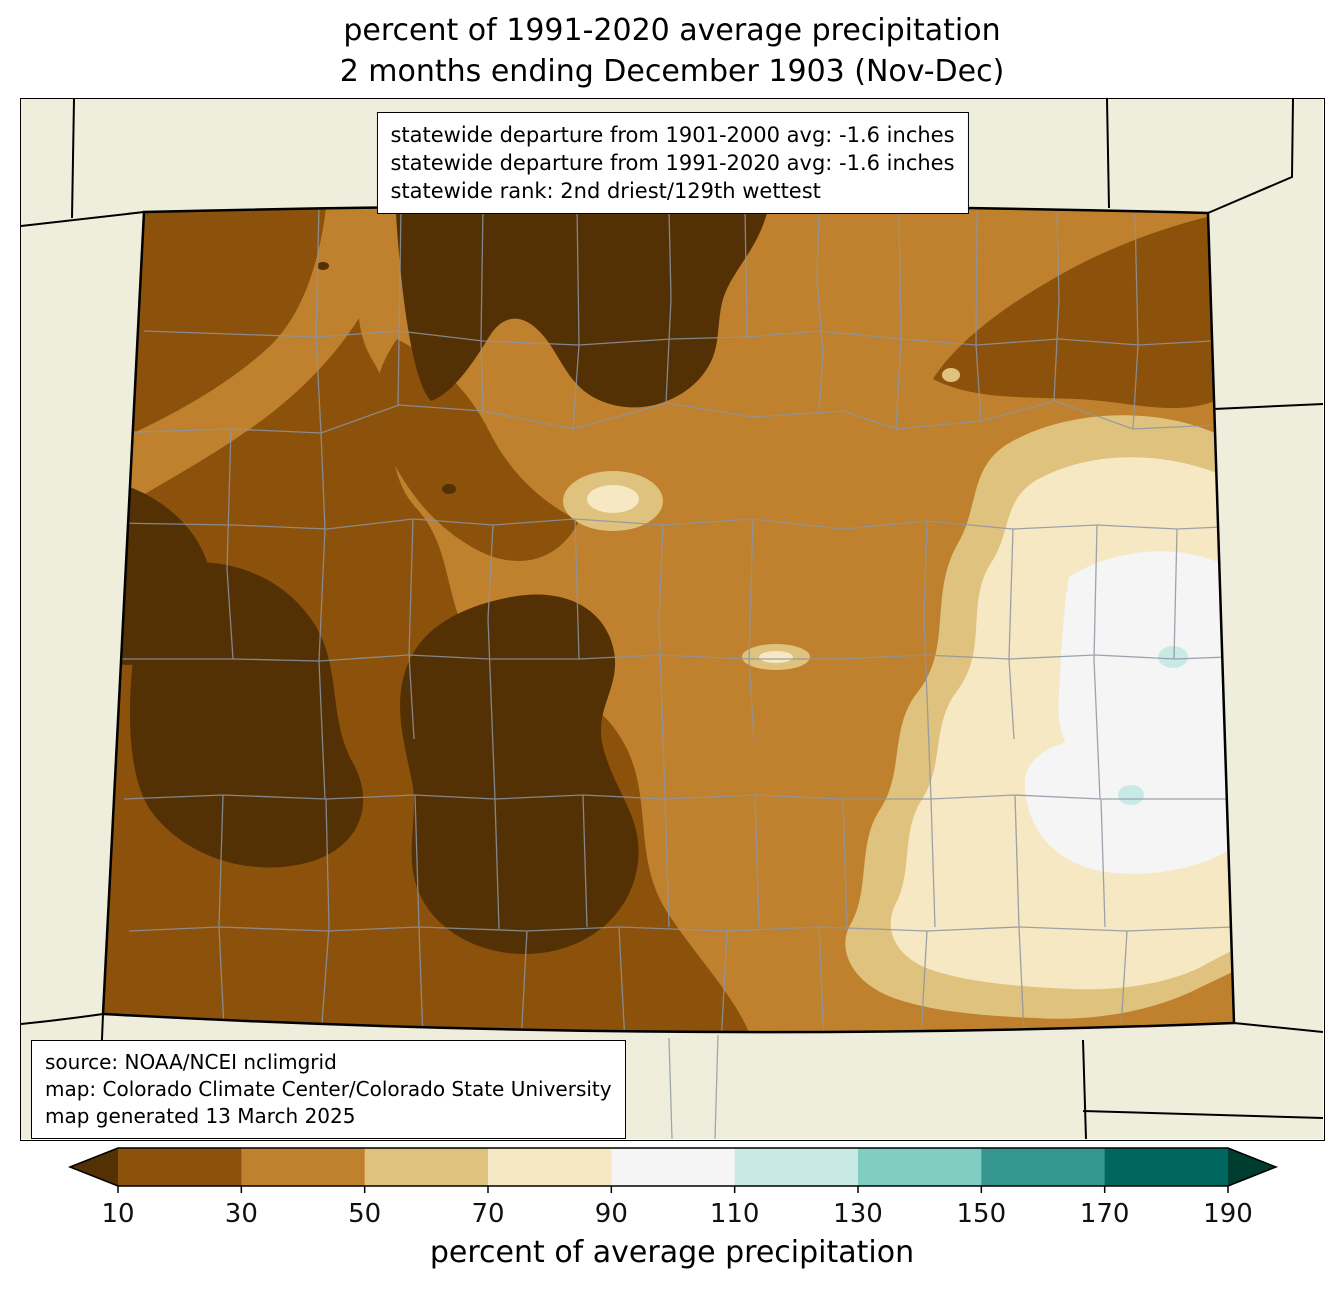 Image resolution: width=1344 pixels, height=1299 pixels. Describe the element at coordinates (1250, 156) in the screenshot. I see `border-topright` at that location.